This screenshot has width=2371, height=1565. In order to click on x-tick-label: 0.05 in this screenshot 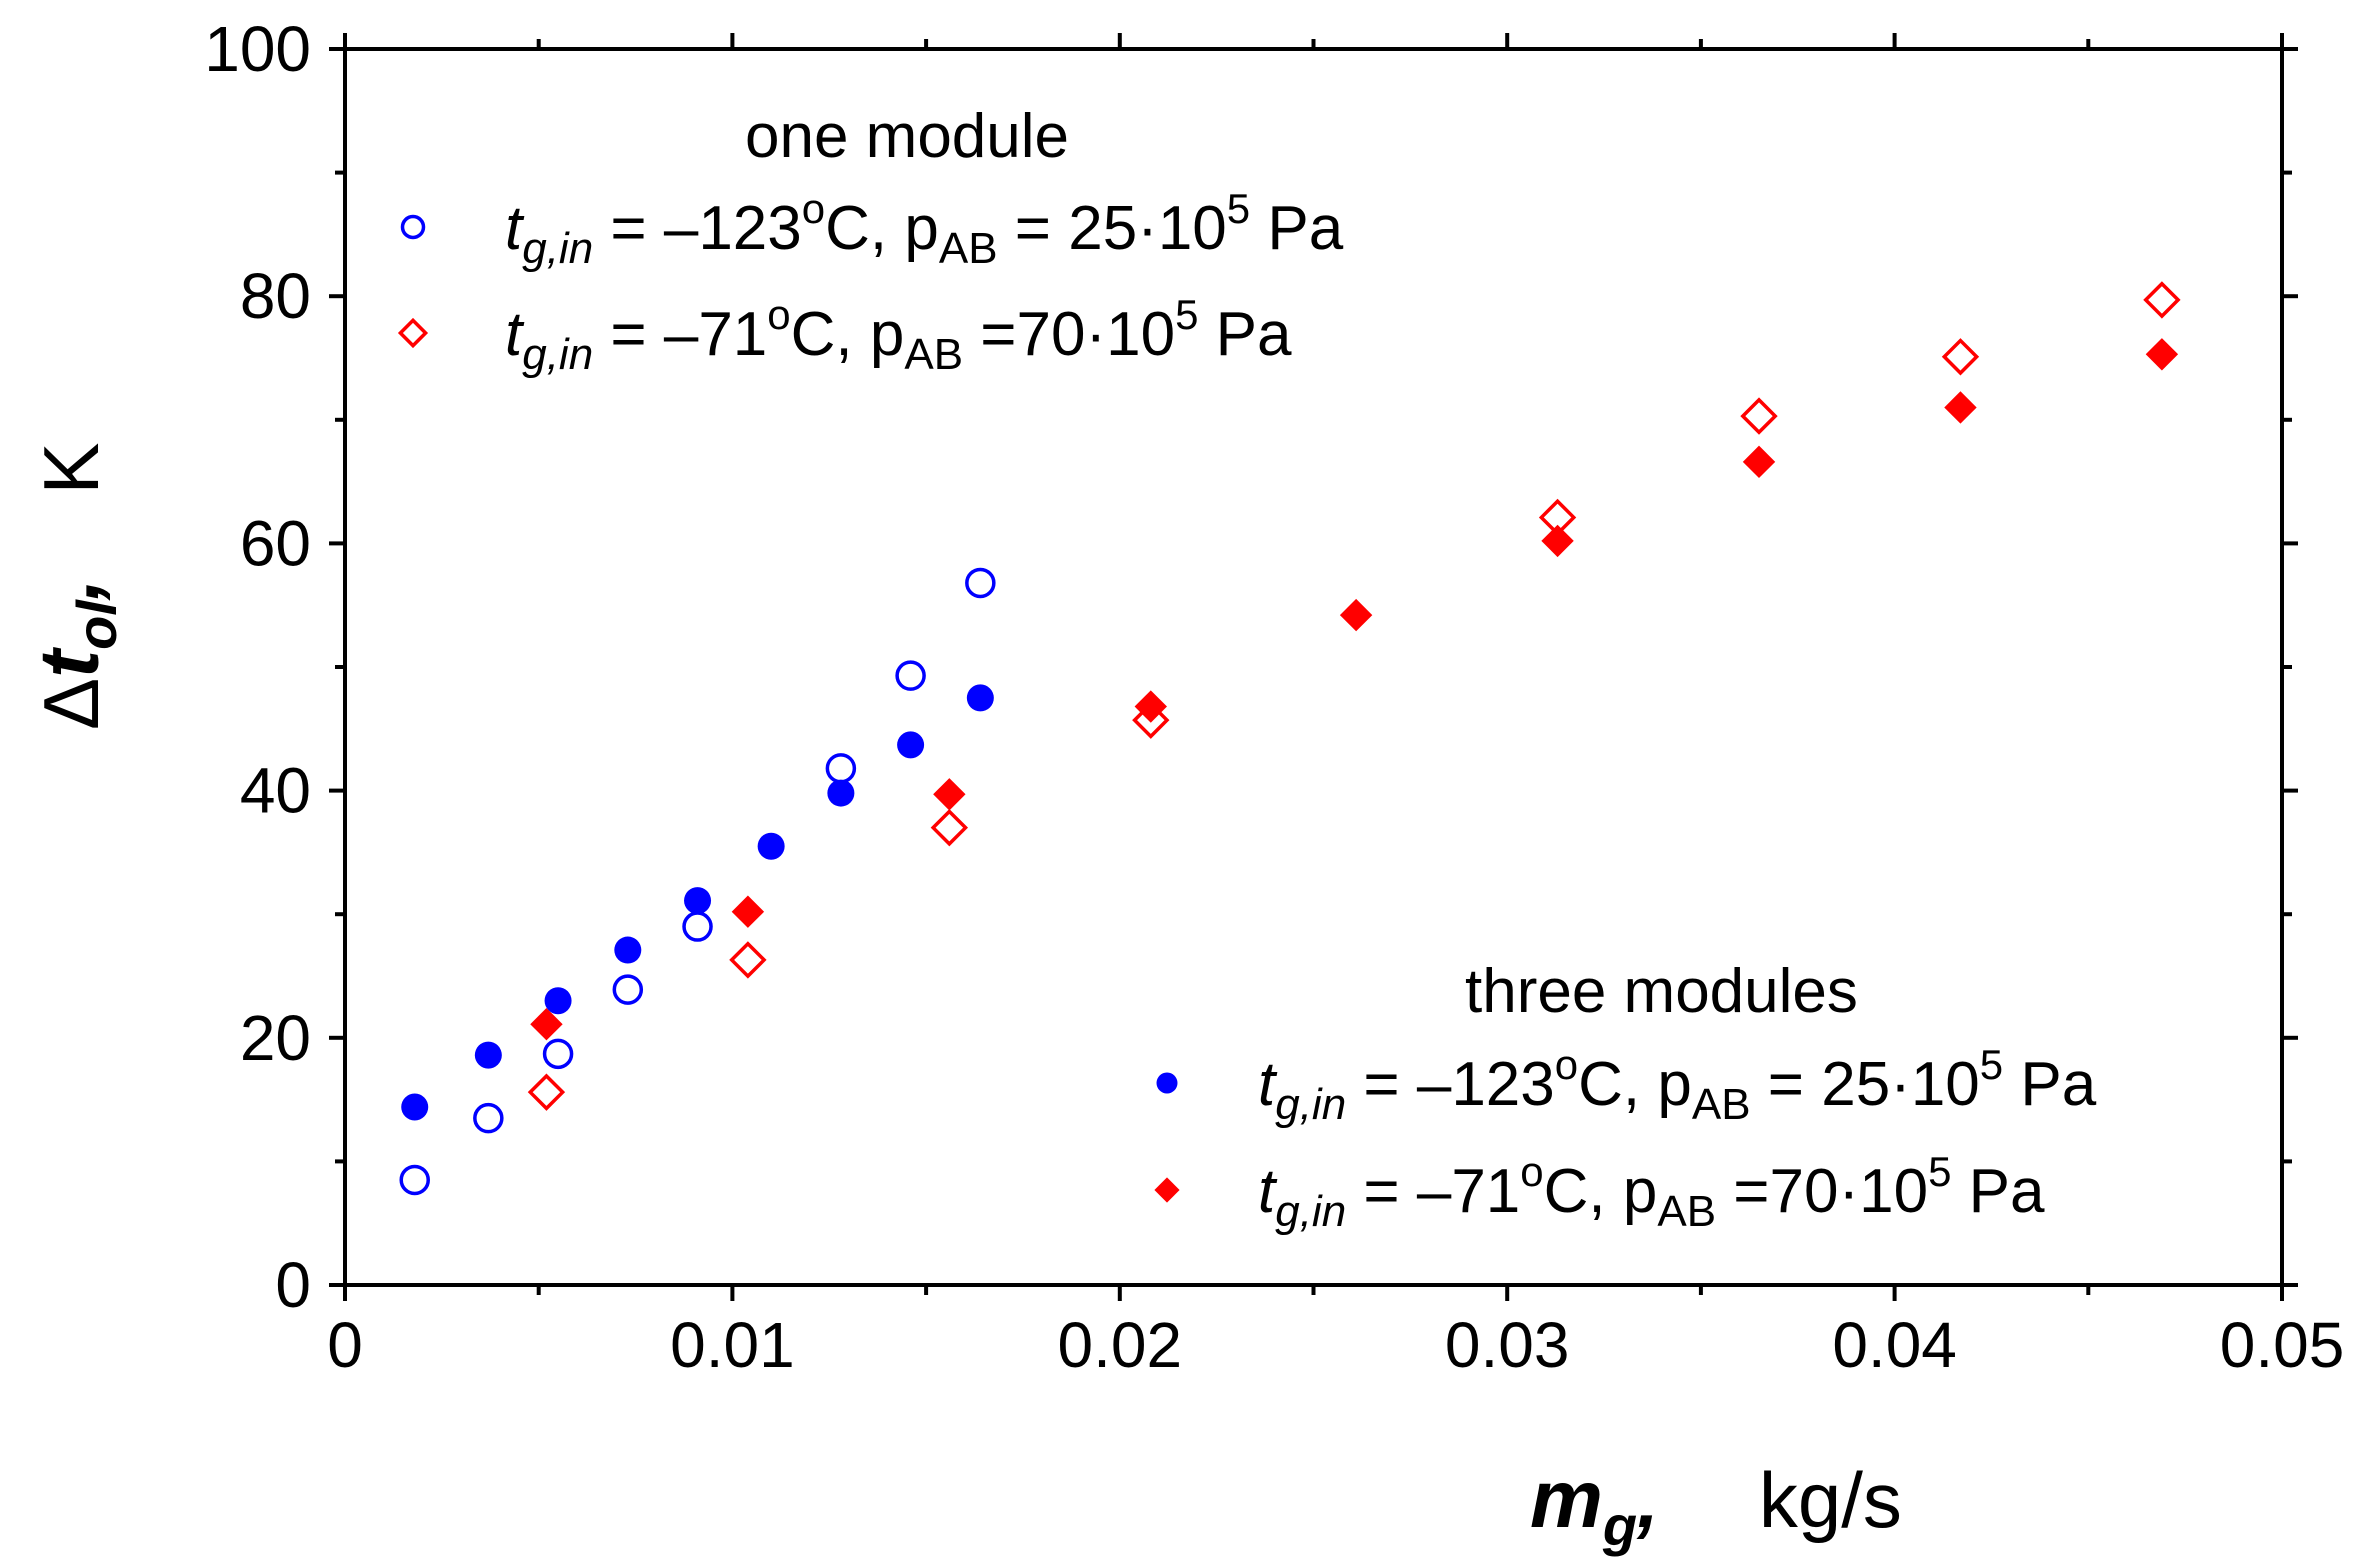, I will do `click(2282, 1345)`.